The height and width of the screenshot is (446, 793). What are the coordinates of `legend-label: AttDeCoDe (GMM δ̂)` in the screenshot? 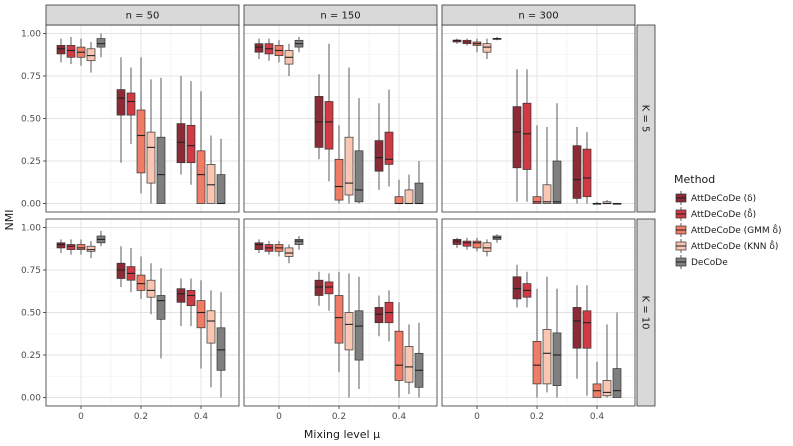 It's located at (736, 229).